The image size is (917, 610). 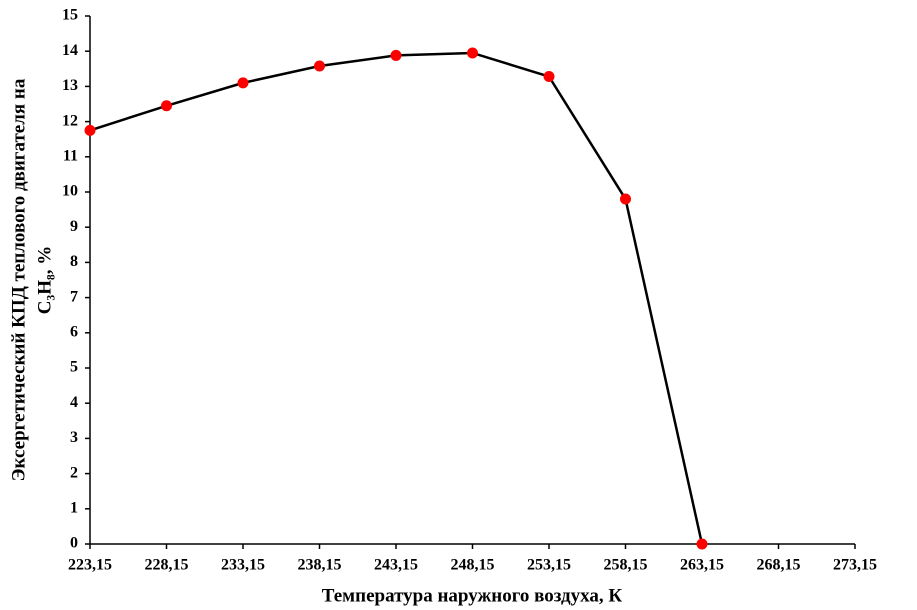 I want to click on y-tick-label: 12, so click(x=70, y=120).